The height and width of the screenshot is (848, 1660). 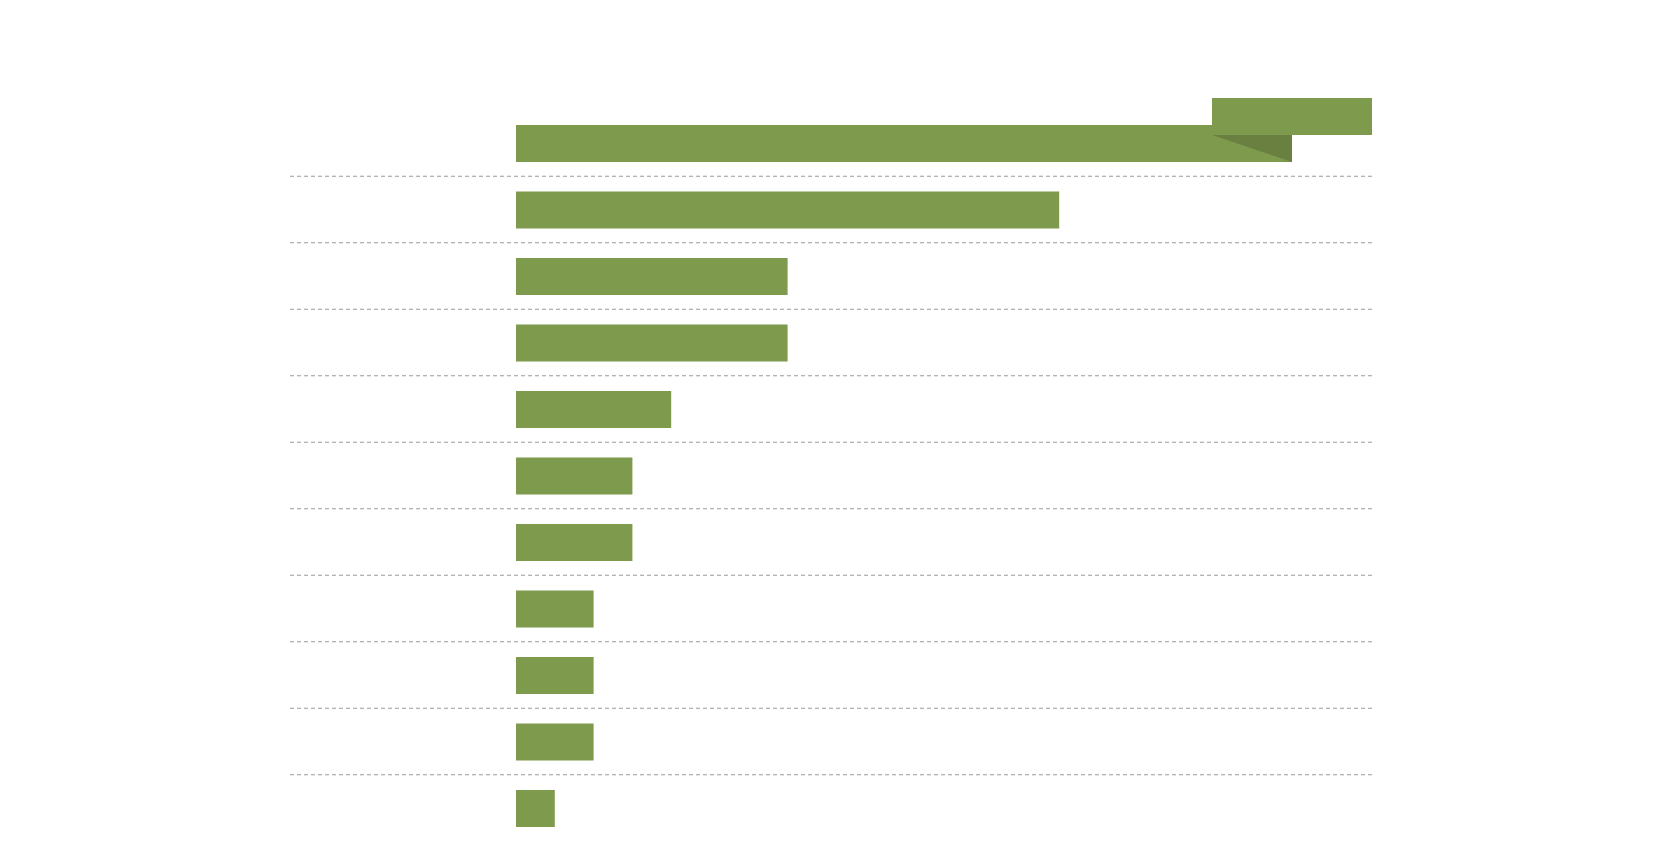 What do you see at coordinates (1252, 148) in the screenshot?
I see `ribbon-fold` at bounding box center [1252, 148].